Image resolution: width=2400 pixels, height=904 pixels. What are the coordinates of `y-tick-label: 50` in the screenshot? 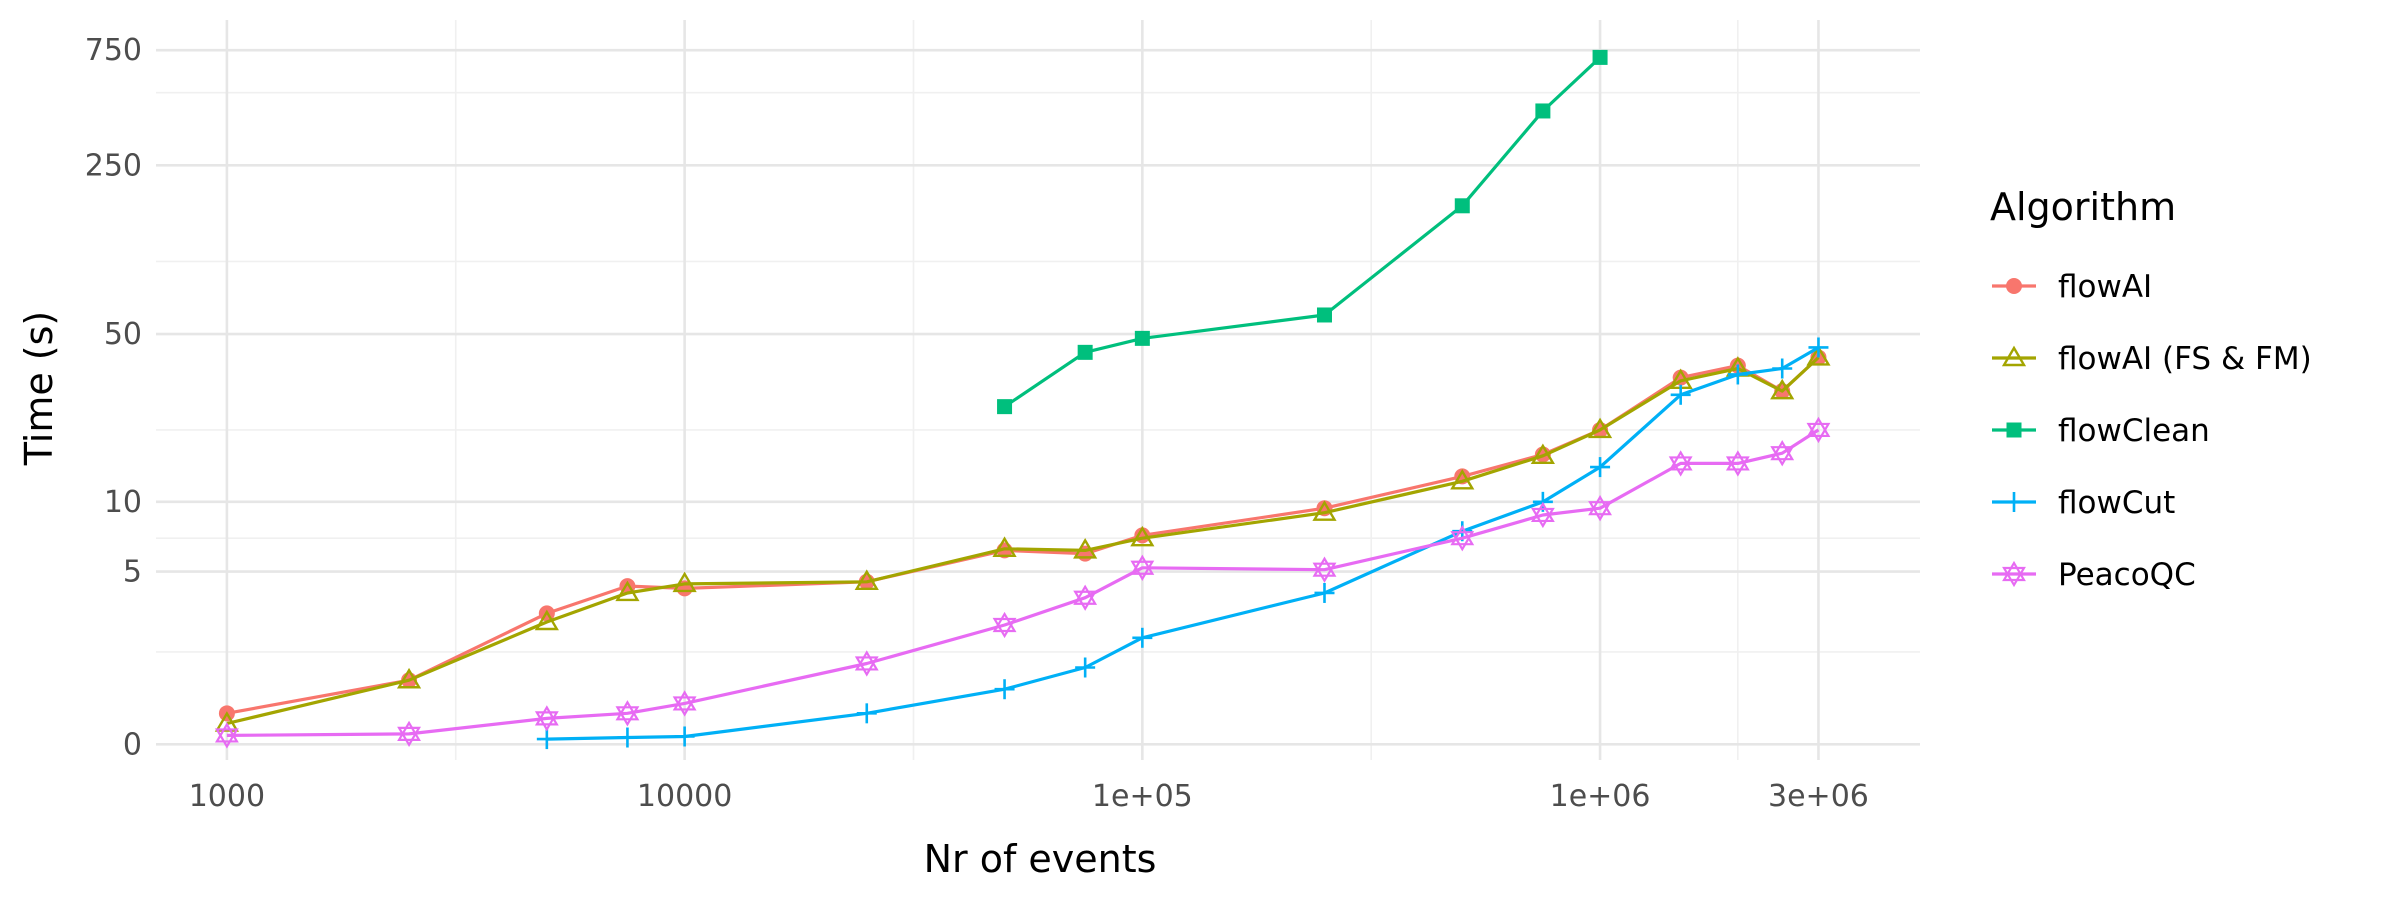 It's located at (123, 334).